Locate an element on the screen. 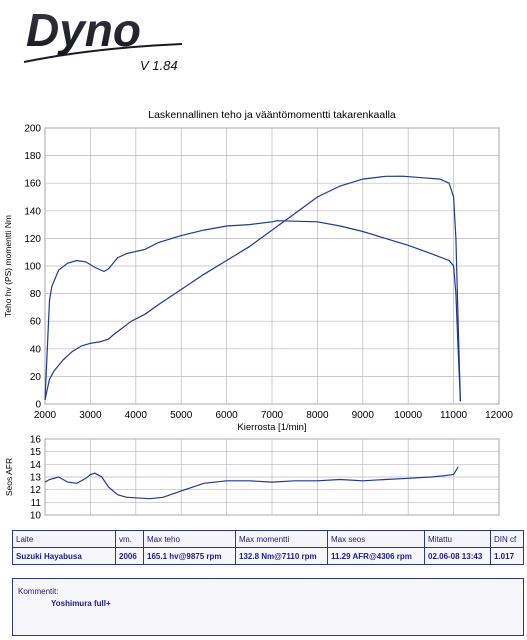  y-axis-label: Teho hv (PS) momentti Nm is located at coordinates (8, 266).